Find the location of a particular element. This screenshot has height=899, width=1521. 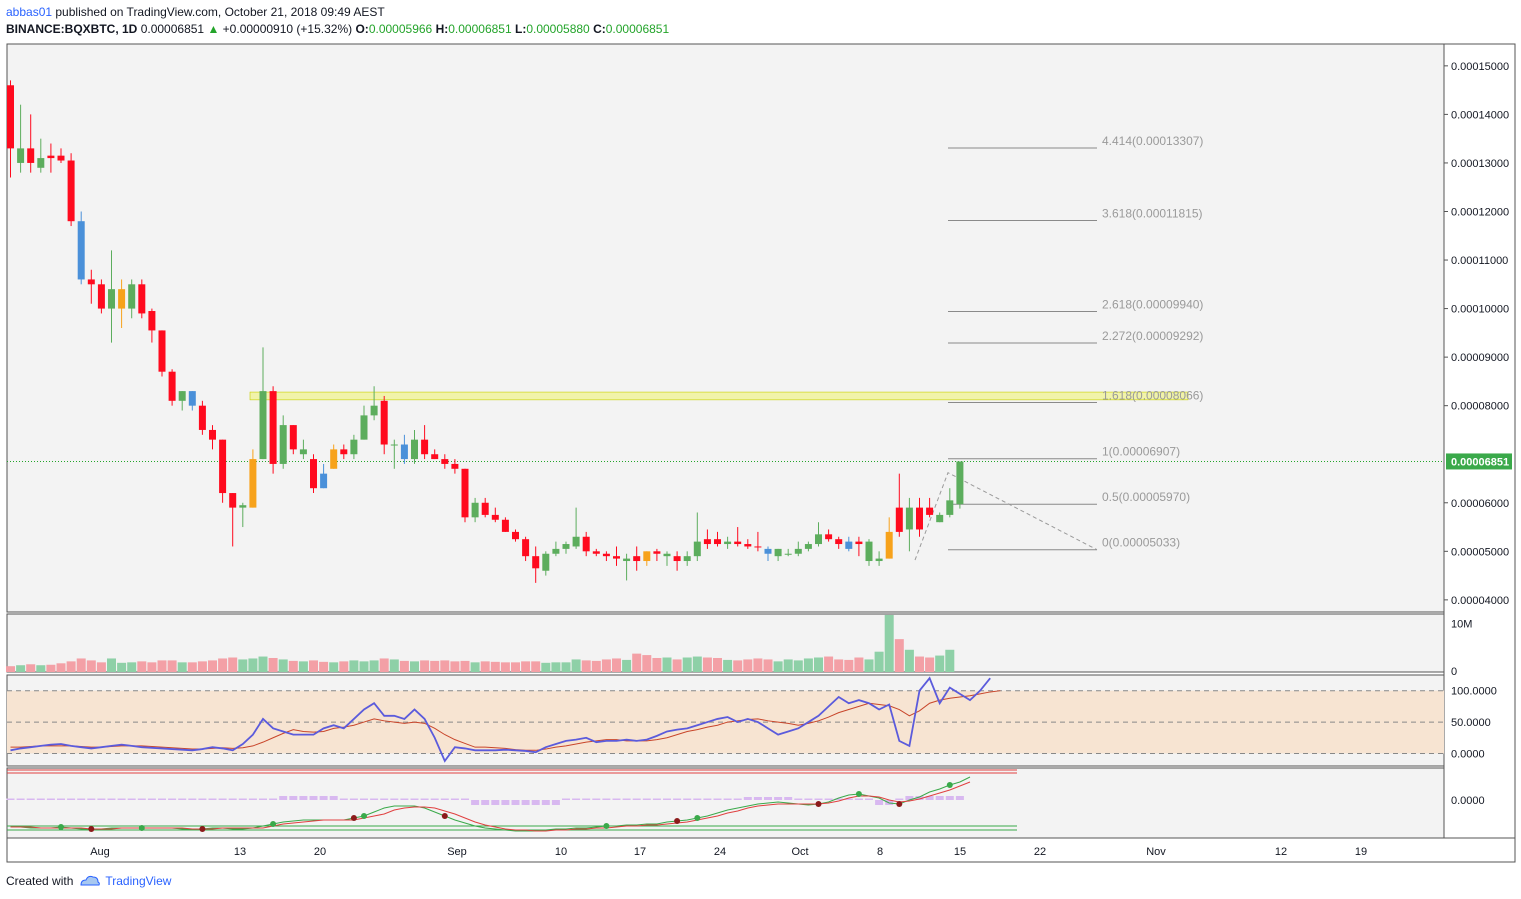

tradingview-link: TradingView is located at coordinates (125, 881).